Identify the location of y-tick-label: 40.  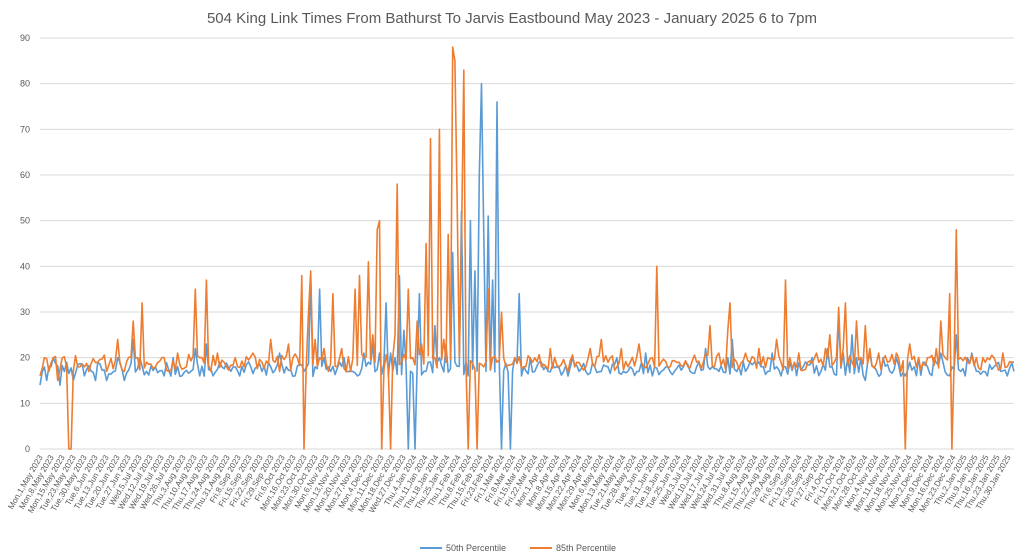
(25, 266).